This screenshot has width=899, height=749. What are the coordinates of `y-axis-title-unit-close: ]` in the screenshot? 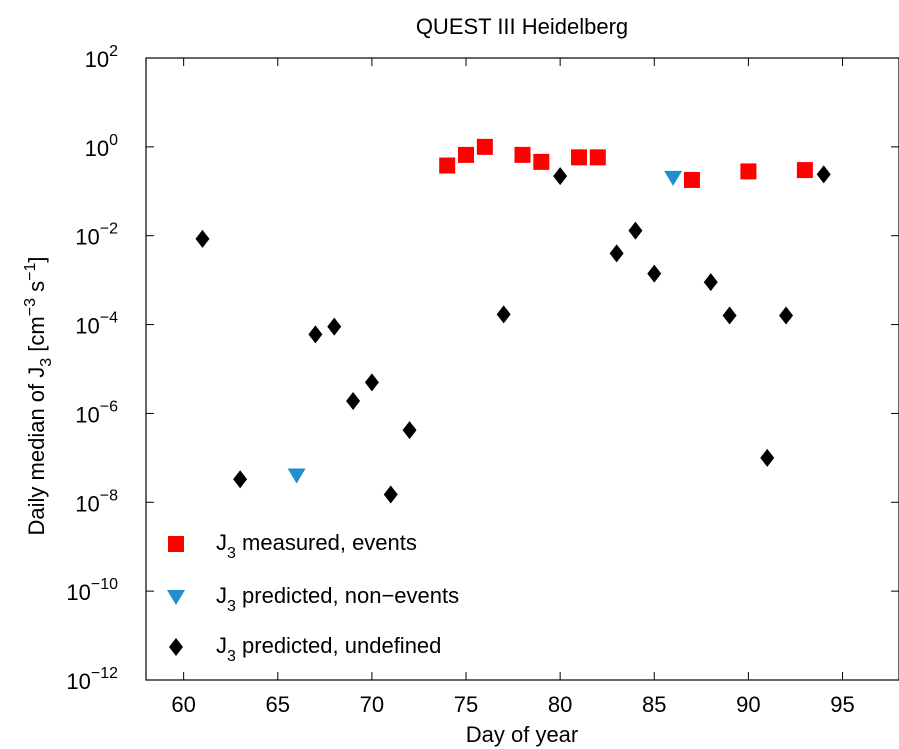 It's located at (36, 260).